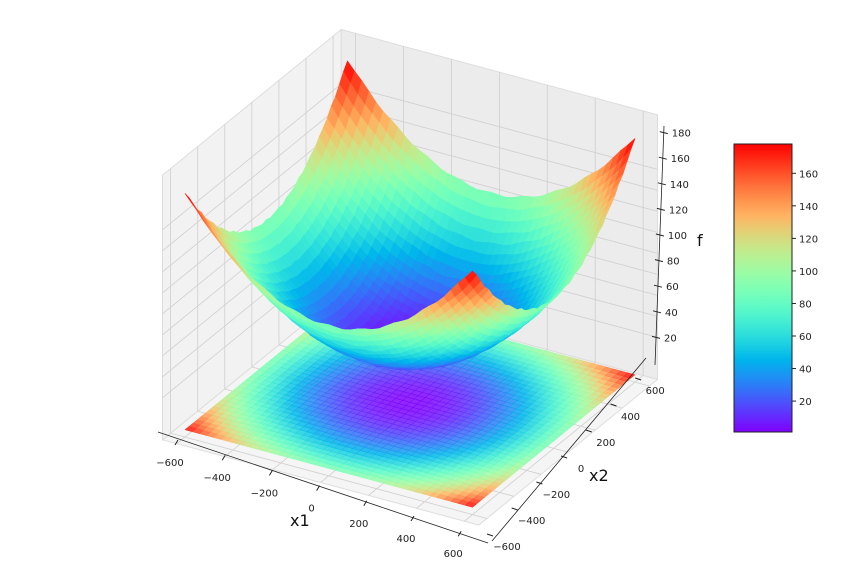 The width and height of the screenshot is (864, 576). What do you see at coordinates (554, 316) in the screenshot?
I see `gridline` at bounding box center [554, 316].